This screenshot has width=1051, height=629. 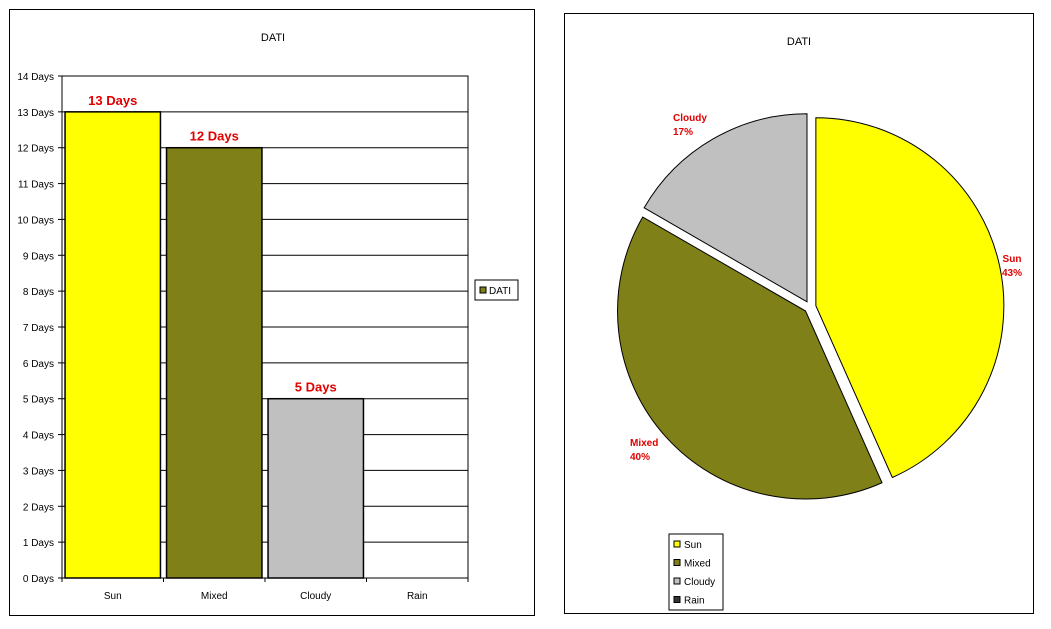 What do you see at coordinates (273, 38) in the screenshot?
I see `bar-chart-title: DATI` at bounding box center [273, 38].